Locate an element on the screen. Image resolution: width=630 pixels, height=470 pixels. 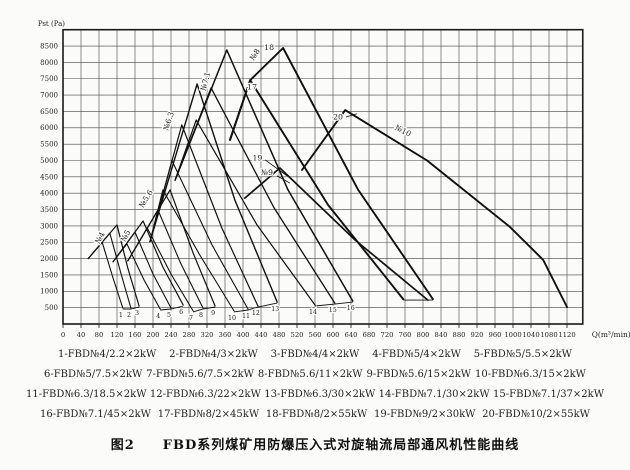
y-tick-label: 5000 is located at coordinates (49, 161).